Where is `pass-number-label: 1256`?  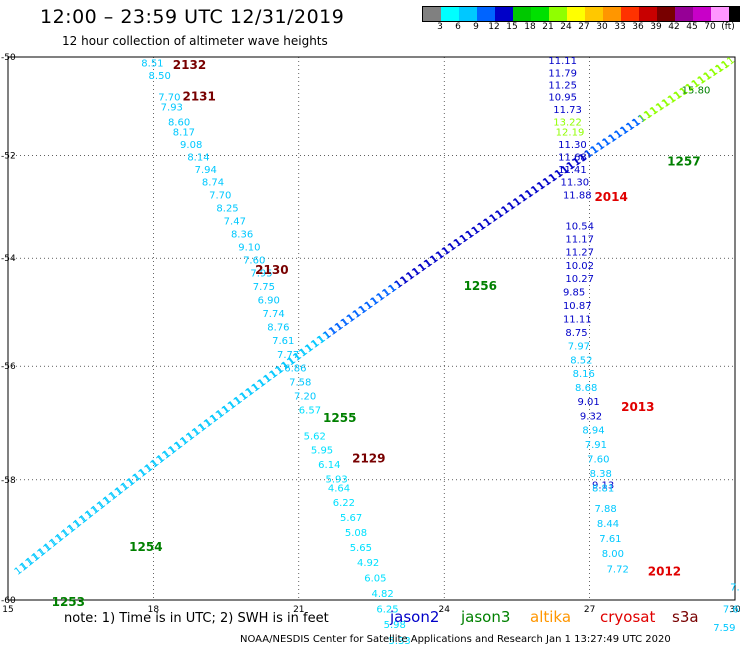
pass-number-label: 1256 is located at coordinates (480, 286).